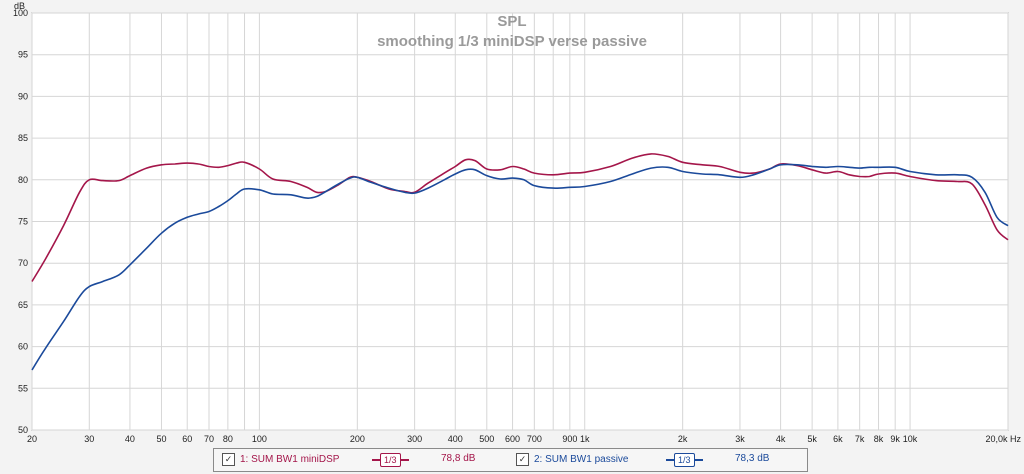 The width and height of the screenshot is (1024, 474). I want to click on y-tick-label: 50, so click(23, 430).